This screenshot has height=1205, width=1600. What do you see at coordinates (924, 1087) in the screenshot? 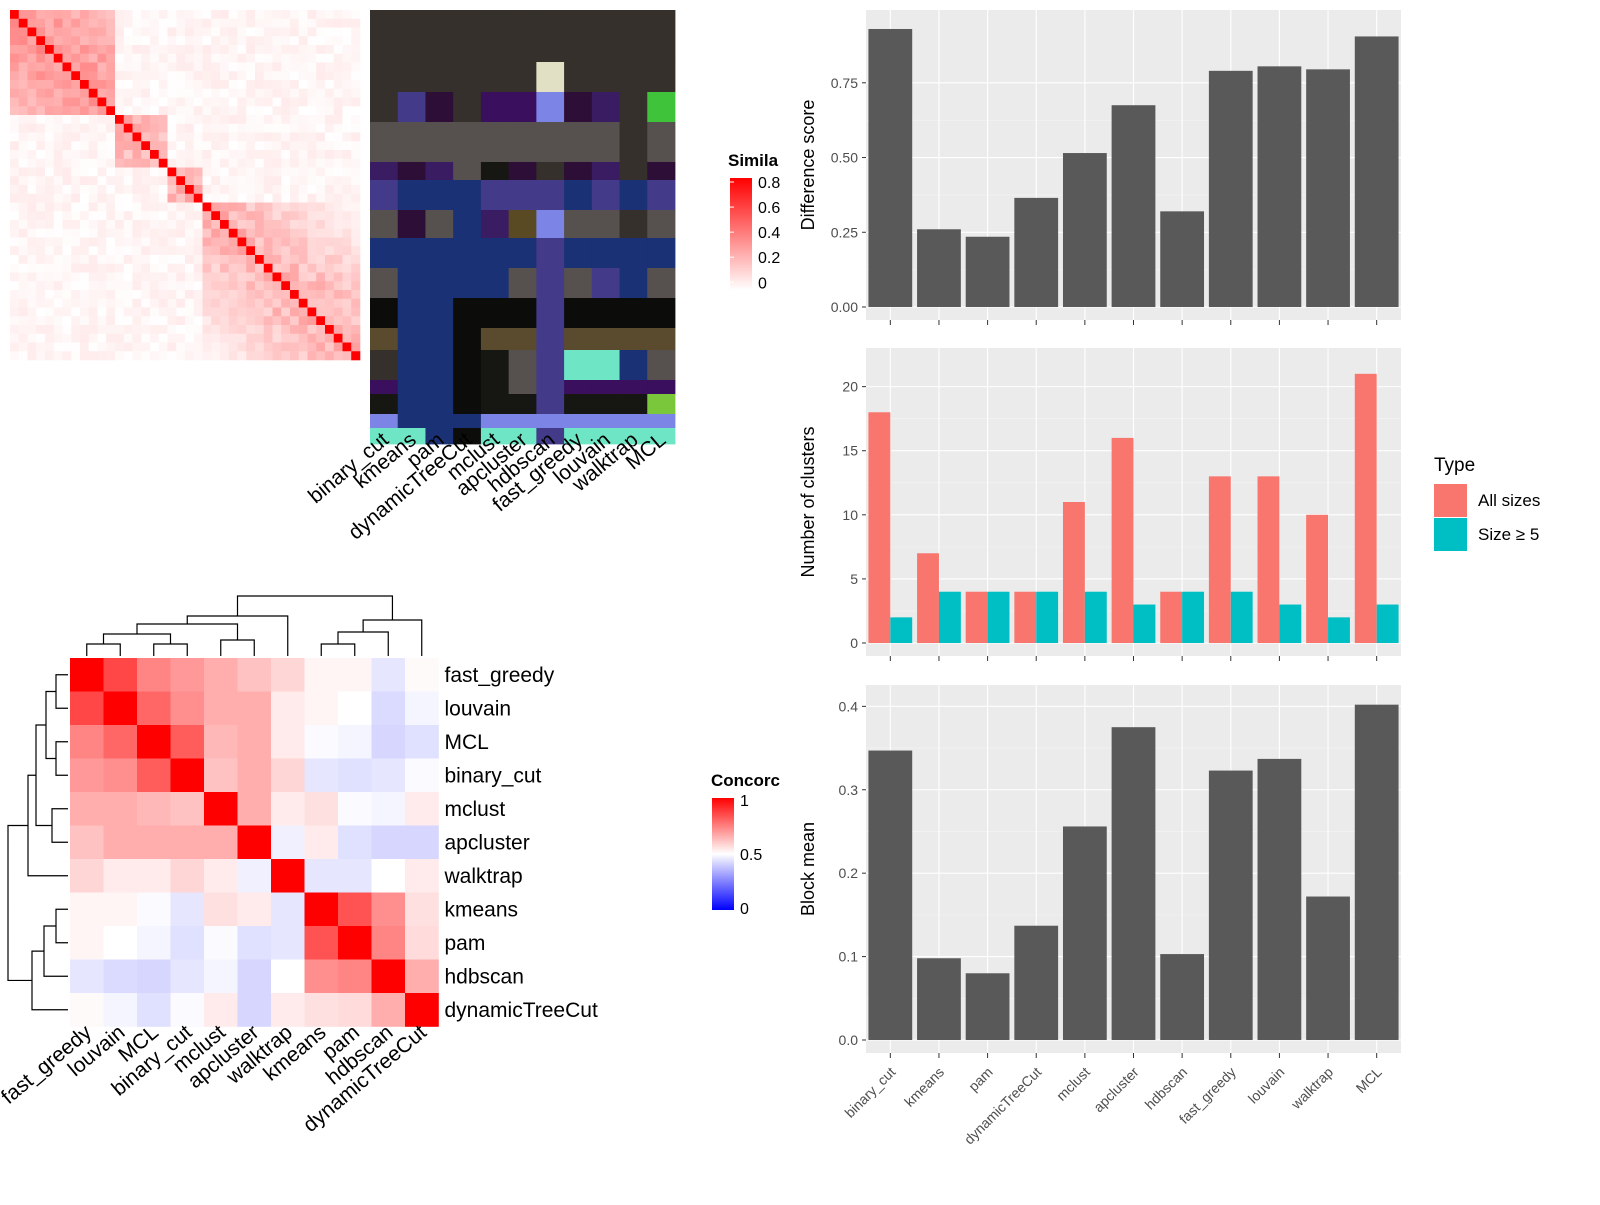
I see `x-tick-label: kmeans` at bounding box center [924, 1087].